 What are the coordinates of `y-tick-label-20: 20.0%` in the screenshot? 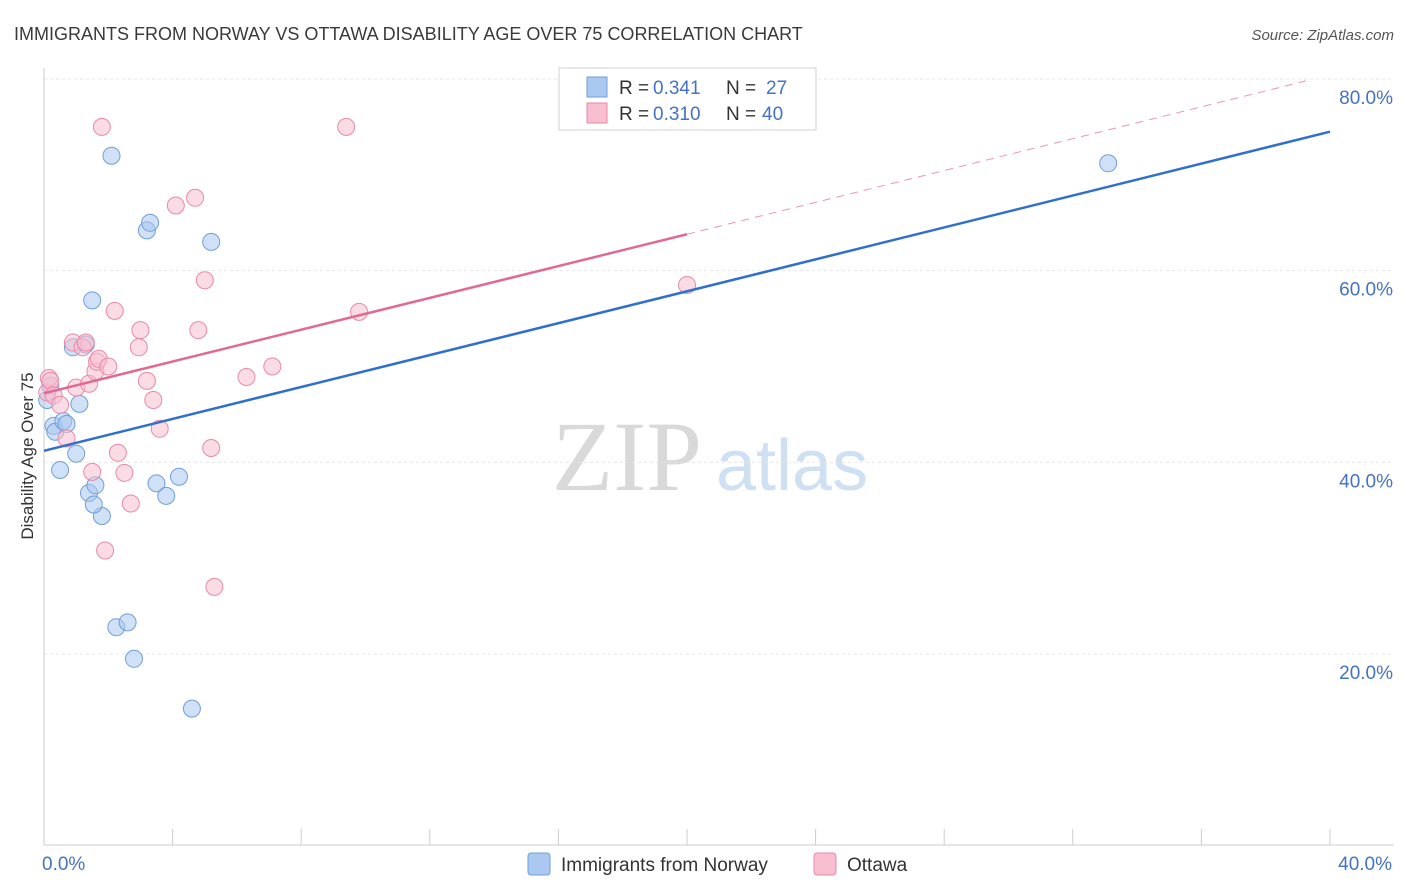 It's located at (1366, 673).